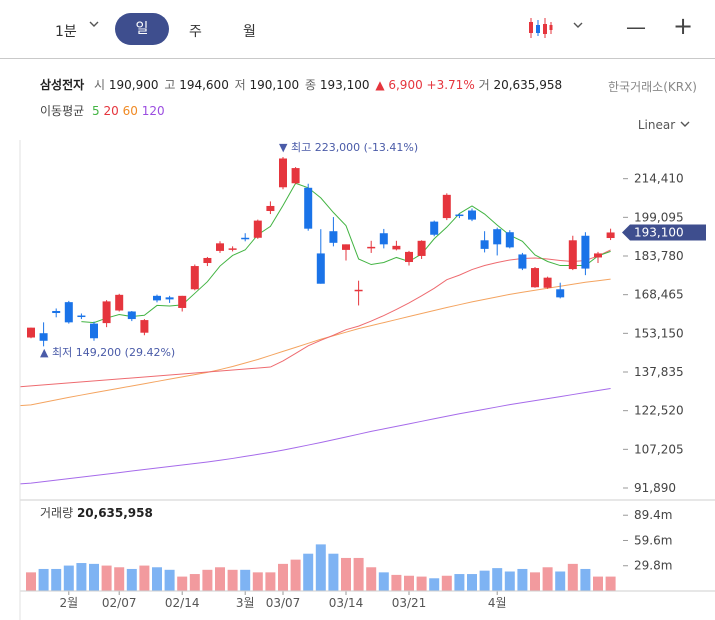 The height and width of the screenshot is (620, 715). I want to click on current-price-tag, so click(664, 232).